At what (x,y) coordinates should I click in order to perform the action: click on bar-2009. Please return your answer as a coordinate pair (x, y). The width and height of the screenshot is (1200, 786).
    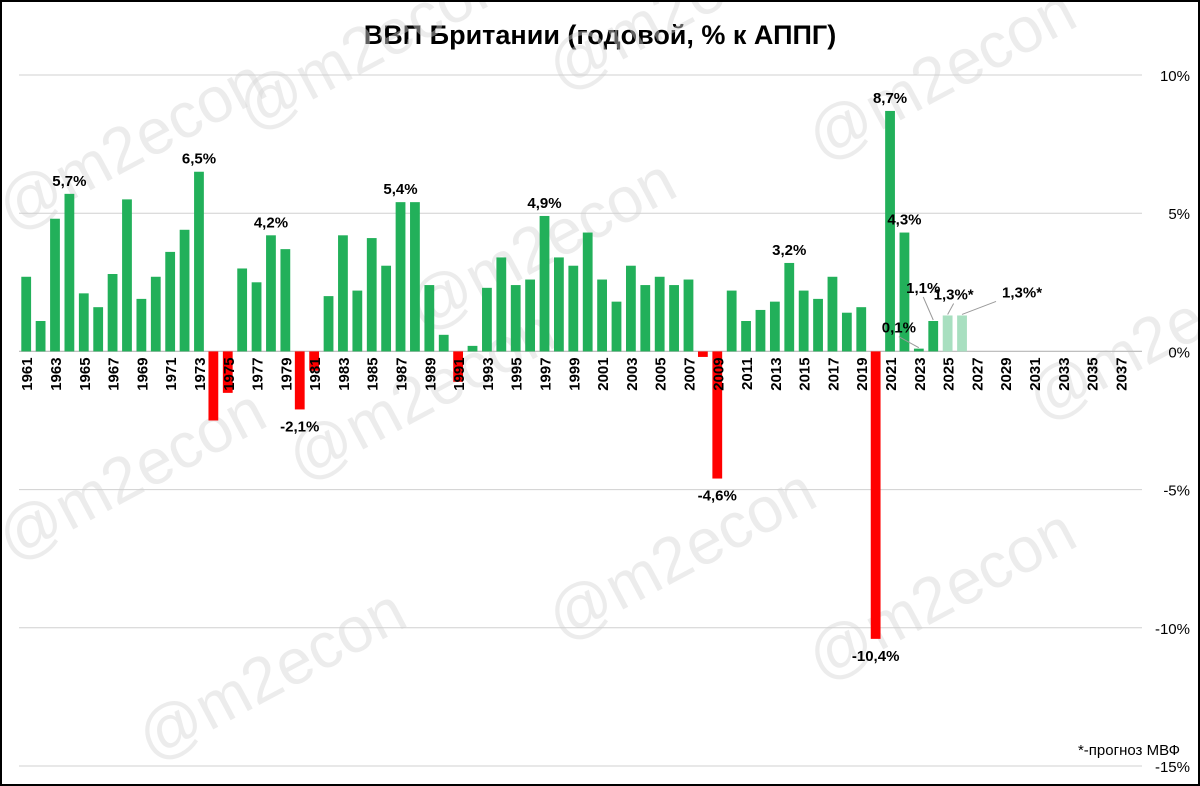
    Looking at the image, I should click on (717, 415).